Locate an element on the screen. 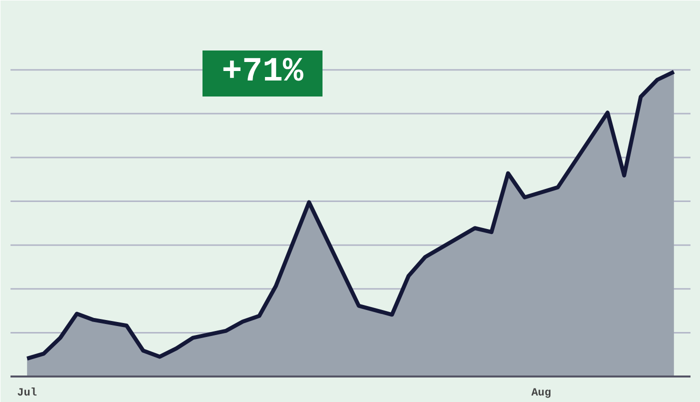 The width and height of the screenshot is (700, 402). x-tick-label: Jul is located at coordinates (27, 394).